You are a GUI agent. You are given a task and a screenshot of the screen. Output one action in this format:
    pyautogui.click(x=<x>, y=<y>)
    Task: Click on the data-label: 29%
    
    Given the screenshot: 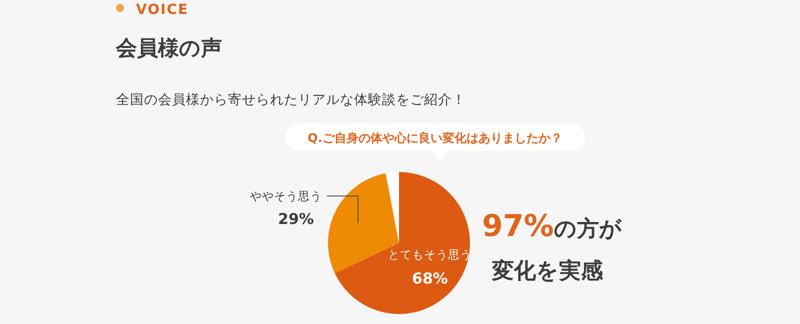 What is the action you would take?
    pyautogui.click(x=296, y=219)
    